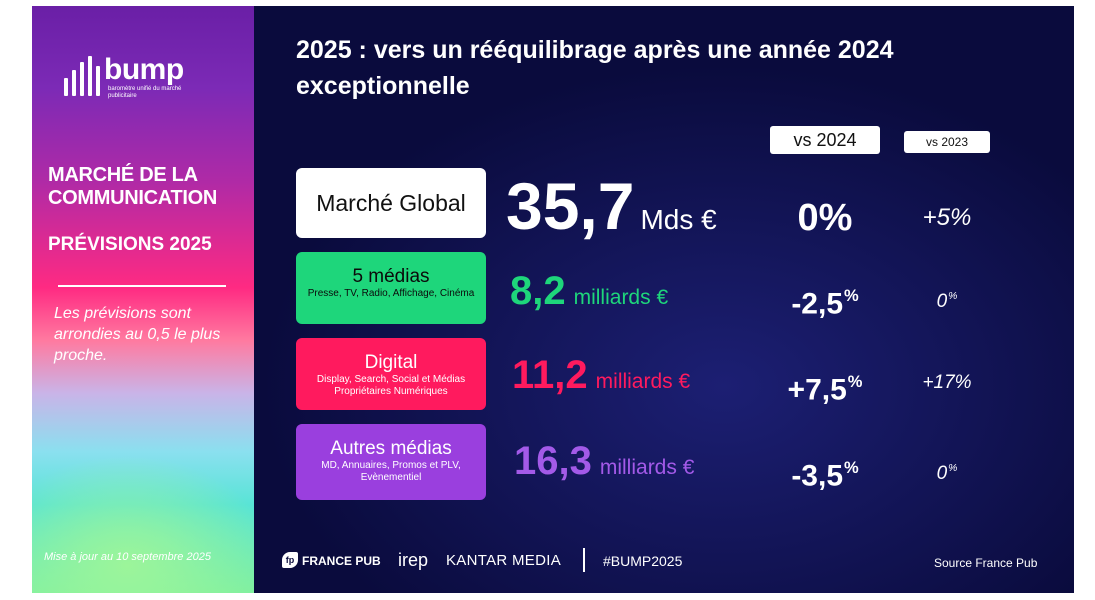 The width and height of the screenshot is (1095, 600). What do you see at coordinates (391, 293) in the screenshot?
I see `category-description: Presse, TV, Radio, Affichage, Cinéma` at bounding box center [391, 293].